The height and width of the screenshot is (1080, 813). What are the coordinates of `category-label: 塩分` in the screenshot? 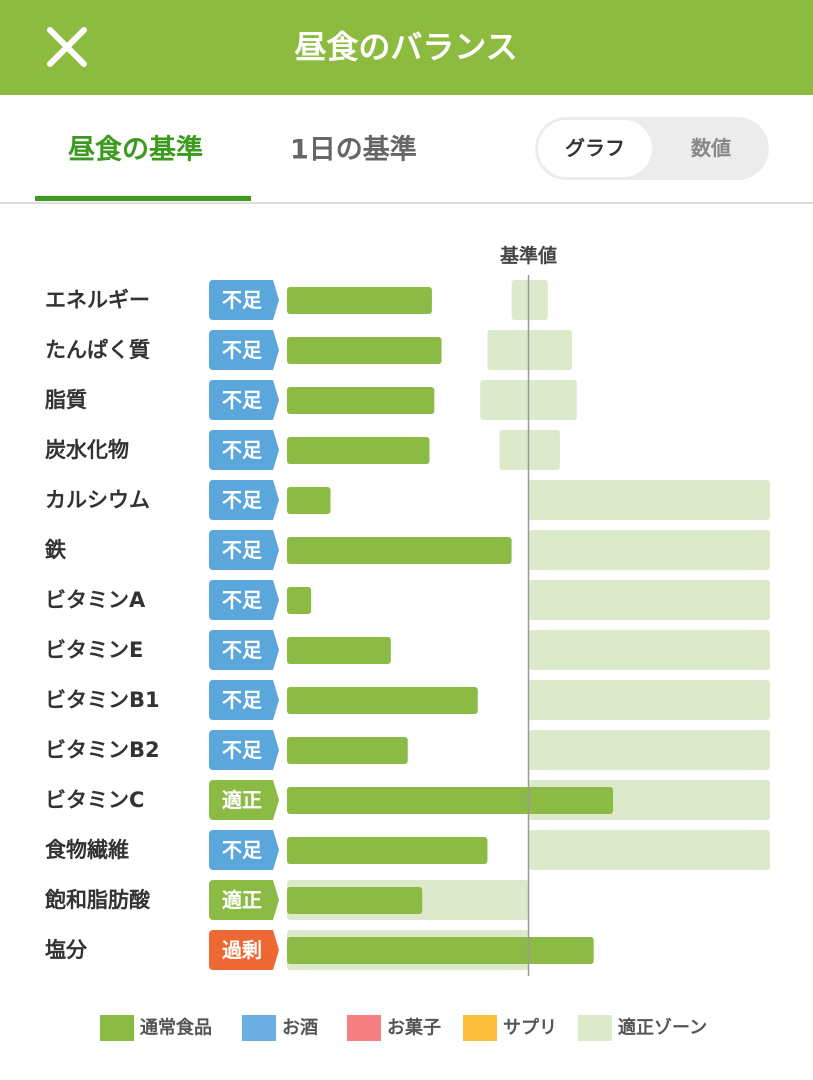 It's located at (66, 950).